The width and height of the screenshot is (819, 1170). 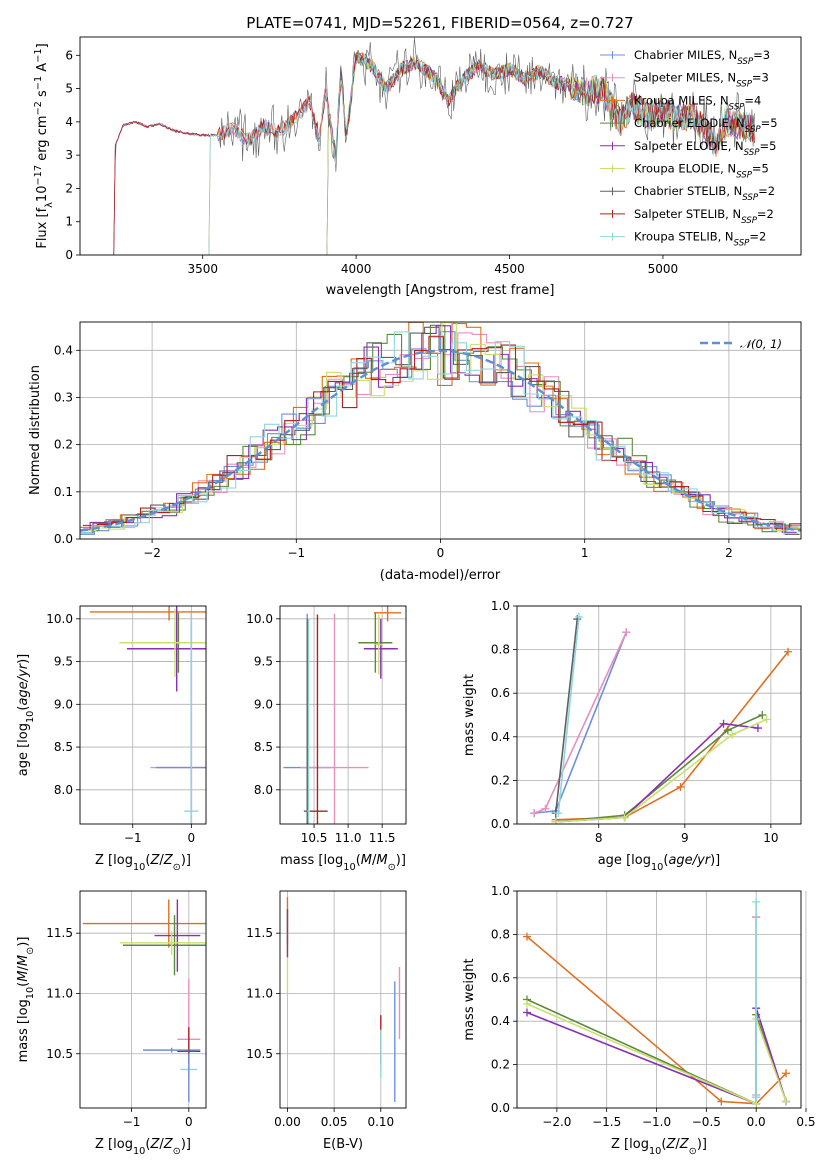 What do you see at coordinates (606, 1122) in the screenshot?
I see `x-tick-label: −1.5` at bounding box center [606, 1122].